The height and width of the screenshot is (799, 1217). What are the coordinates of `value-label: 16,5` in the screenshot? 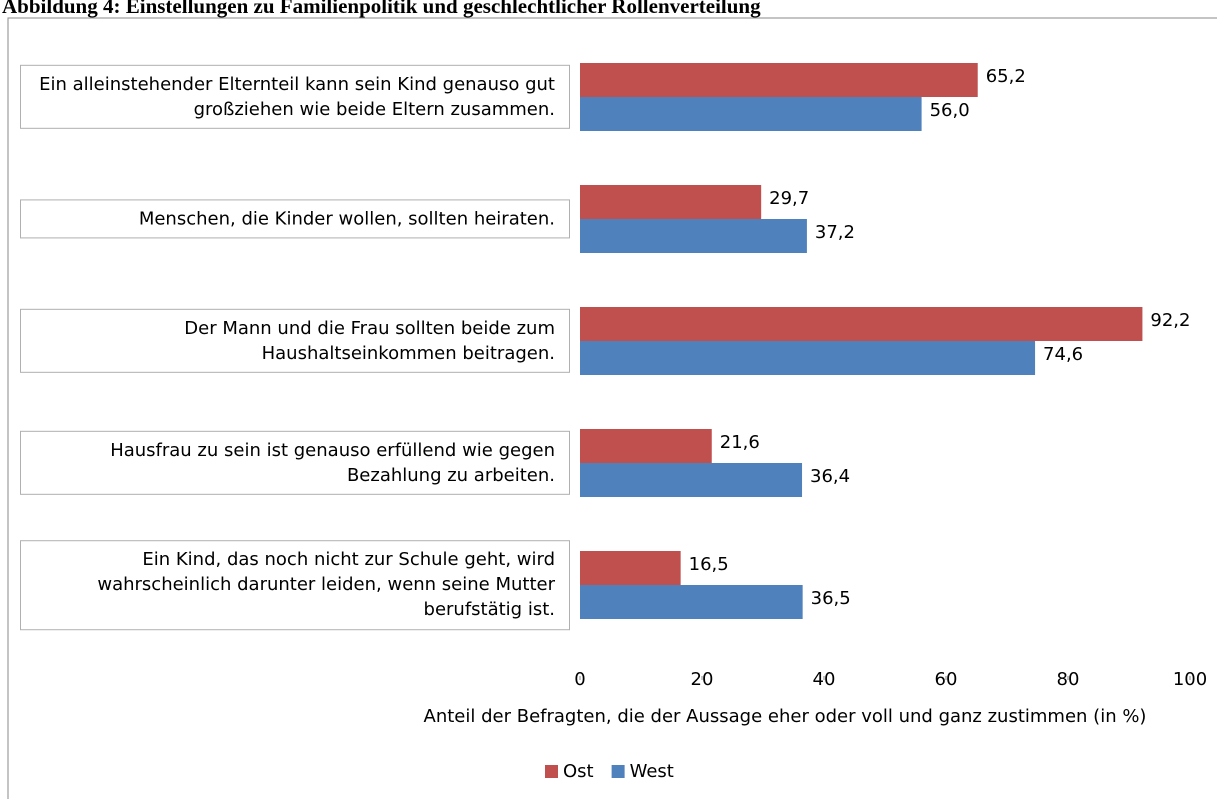 It's located at (709, 564).